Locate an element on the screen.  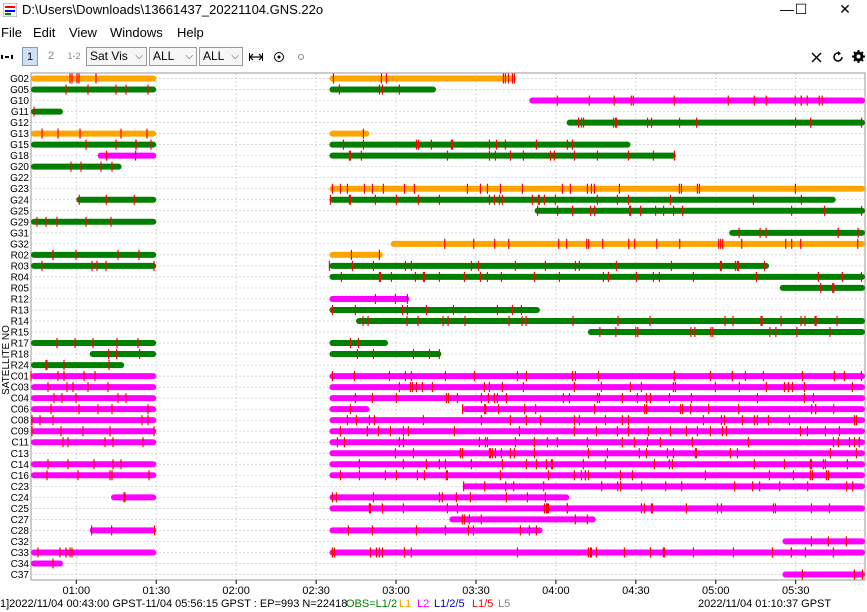
signal-filter-select: ALL ⌵ is located at coordinates (221, 56).